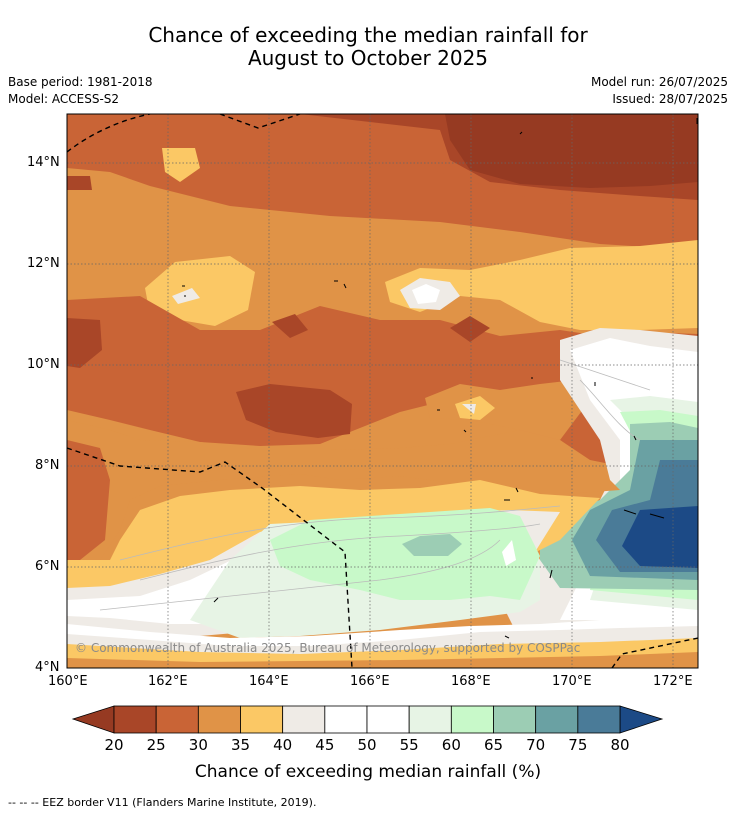 This screenshot has width=736, height=816. What do you see at coordinates (43, 364) in the screenshot?
I see `lat-tick-10: 10°N` at bounding box center [43, 364].